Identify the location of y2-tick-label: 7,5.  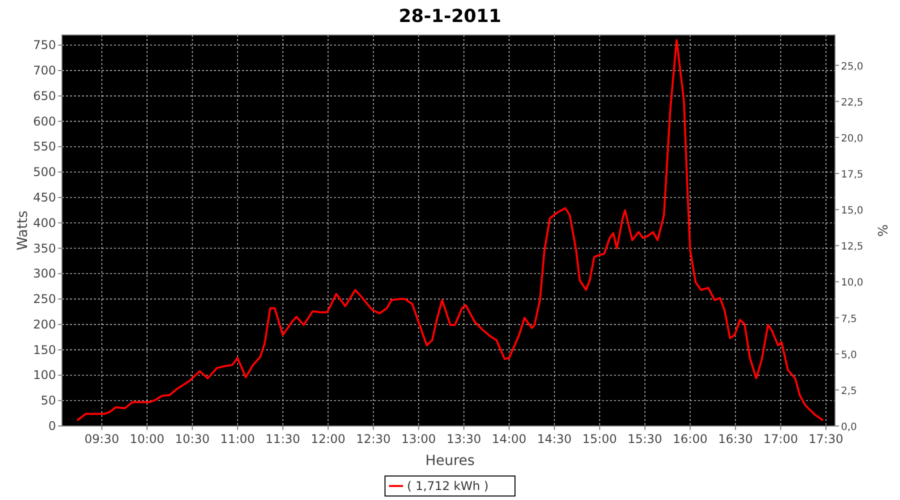
(849, 319).